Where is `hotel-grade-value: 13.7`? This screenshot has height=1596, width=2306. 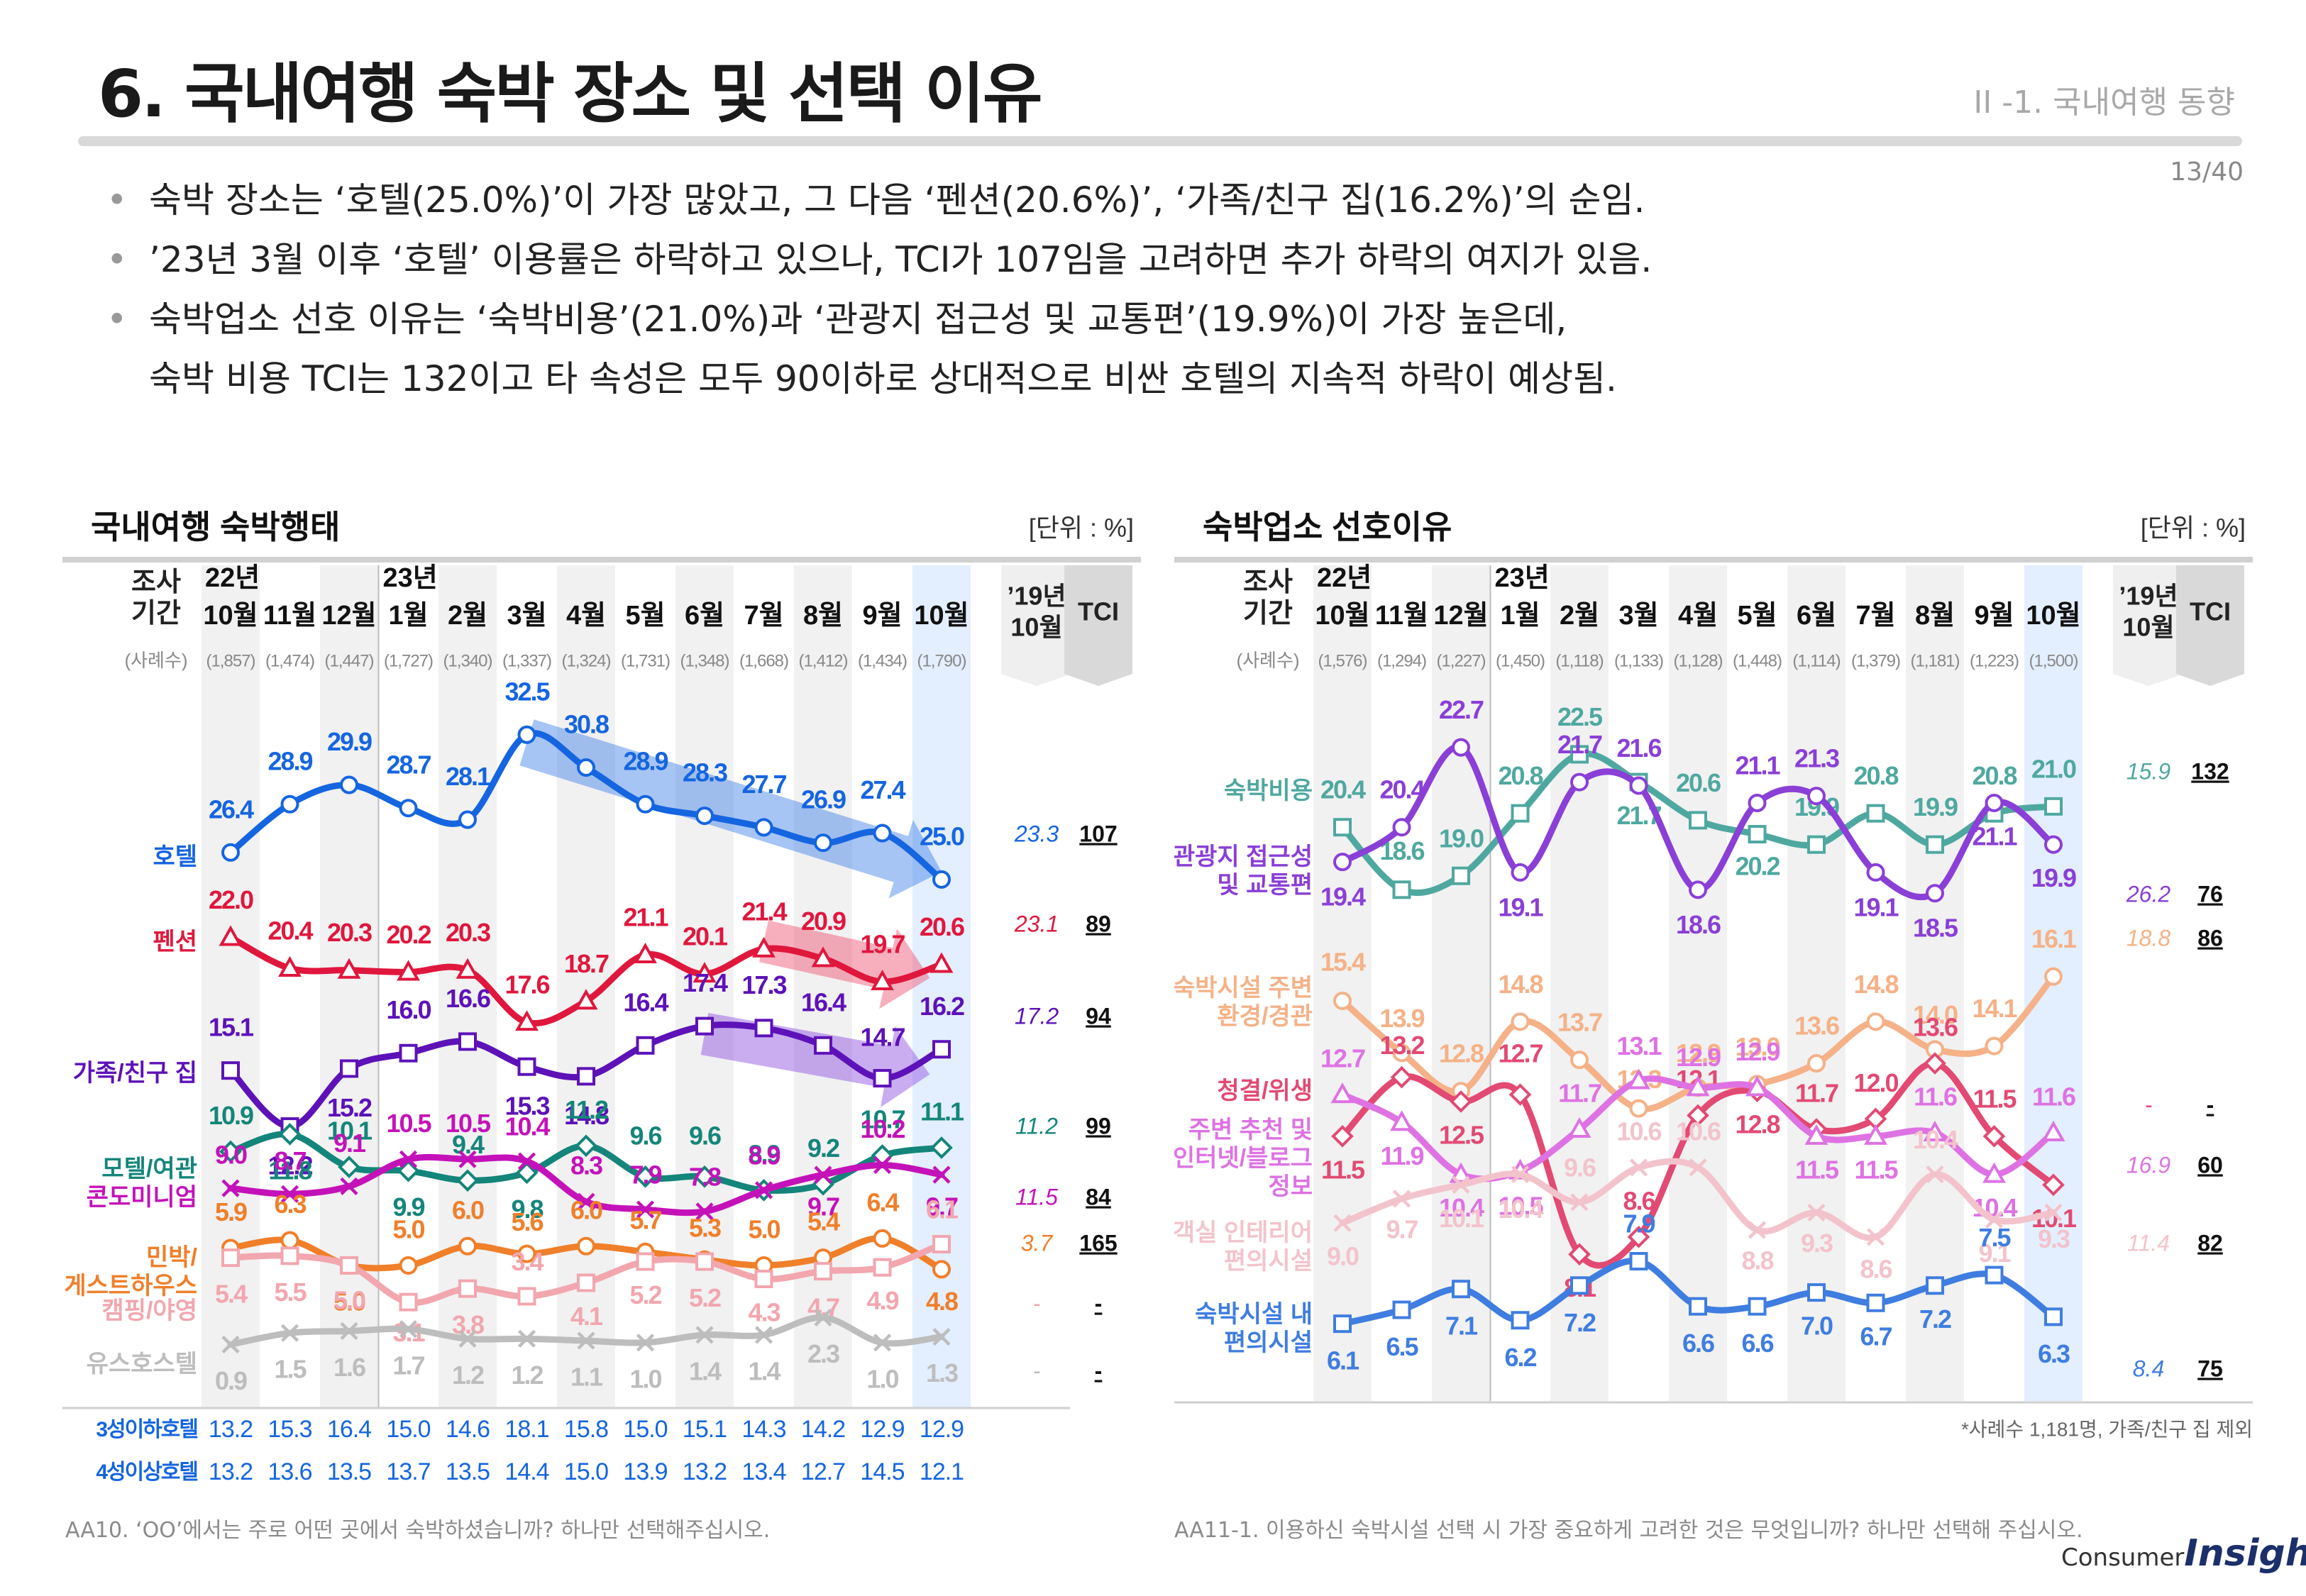 hotel-grade-value: 13.7 is located at coordinates (408, 1471).